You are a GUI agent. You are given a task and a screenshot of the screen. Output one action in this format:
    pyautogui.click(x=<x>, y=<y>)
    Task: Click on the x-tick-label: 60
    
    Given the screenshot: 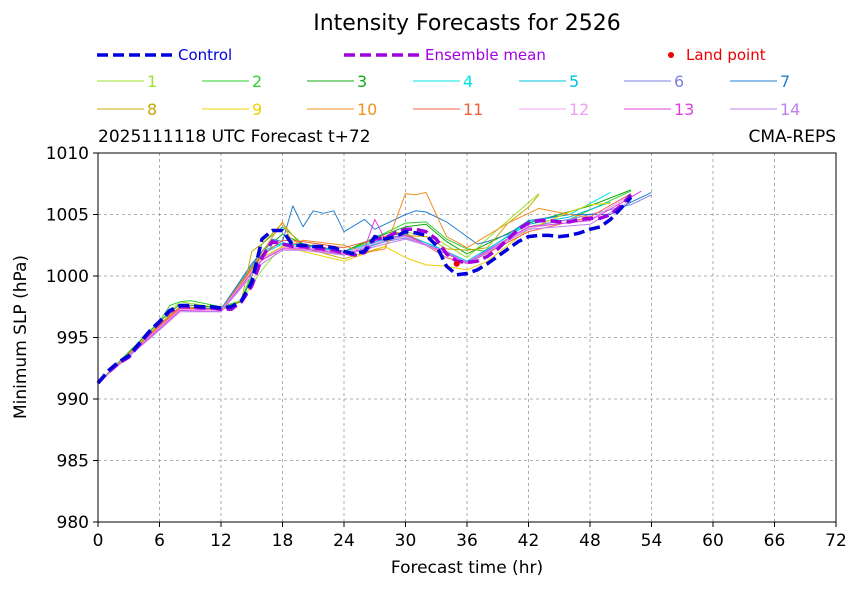 What is the action you would take?
    pyautogui.click(x=713, y=541)
    